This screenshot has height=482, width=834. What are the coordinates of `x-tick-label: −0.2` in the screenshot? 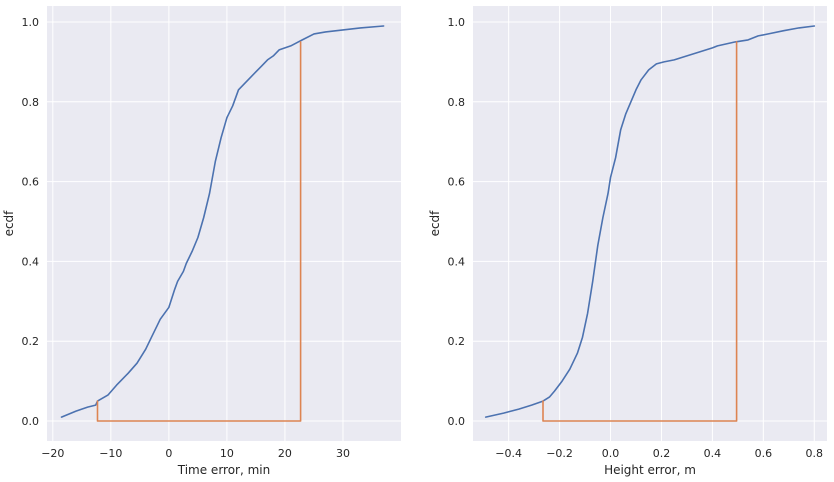 It's located at (559, 453).